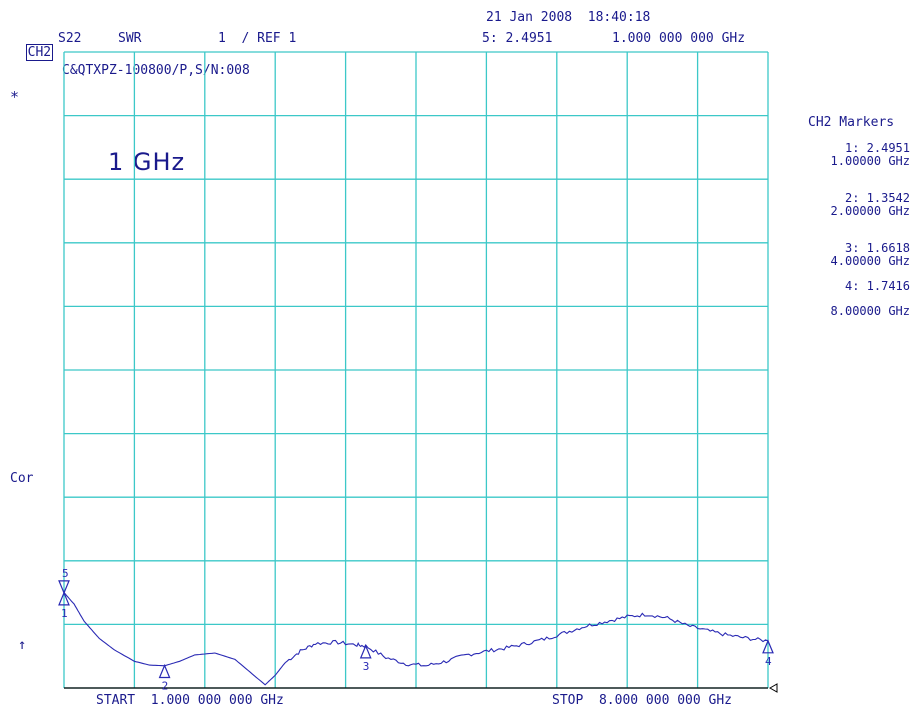 Image resolution: width=914 pixels, height=708 pixels. What do you see at coordinates (642, 700) in the screenshot?
I see `stop-frequency: STOP 8.000 000 000 GHz` at bounding box center [642, 700].